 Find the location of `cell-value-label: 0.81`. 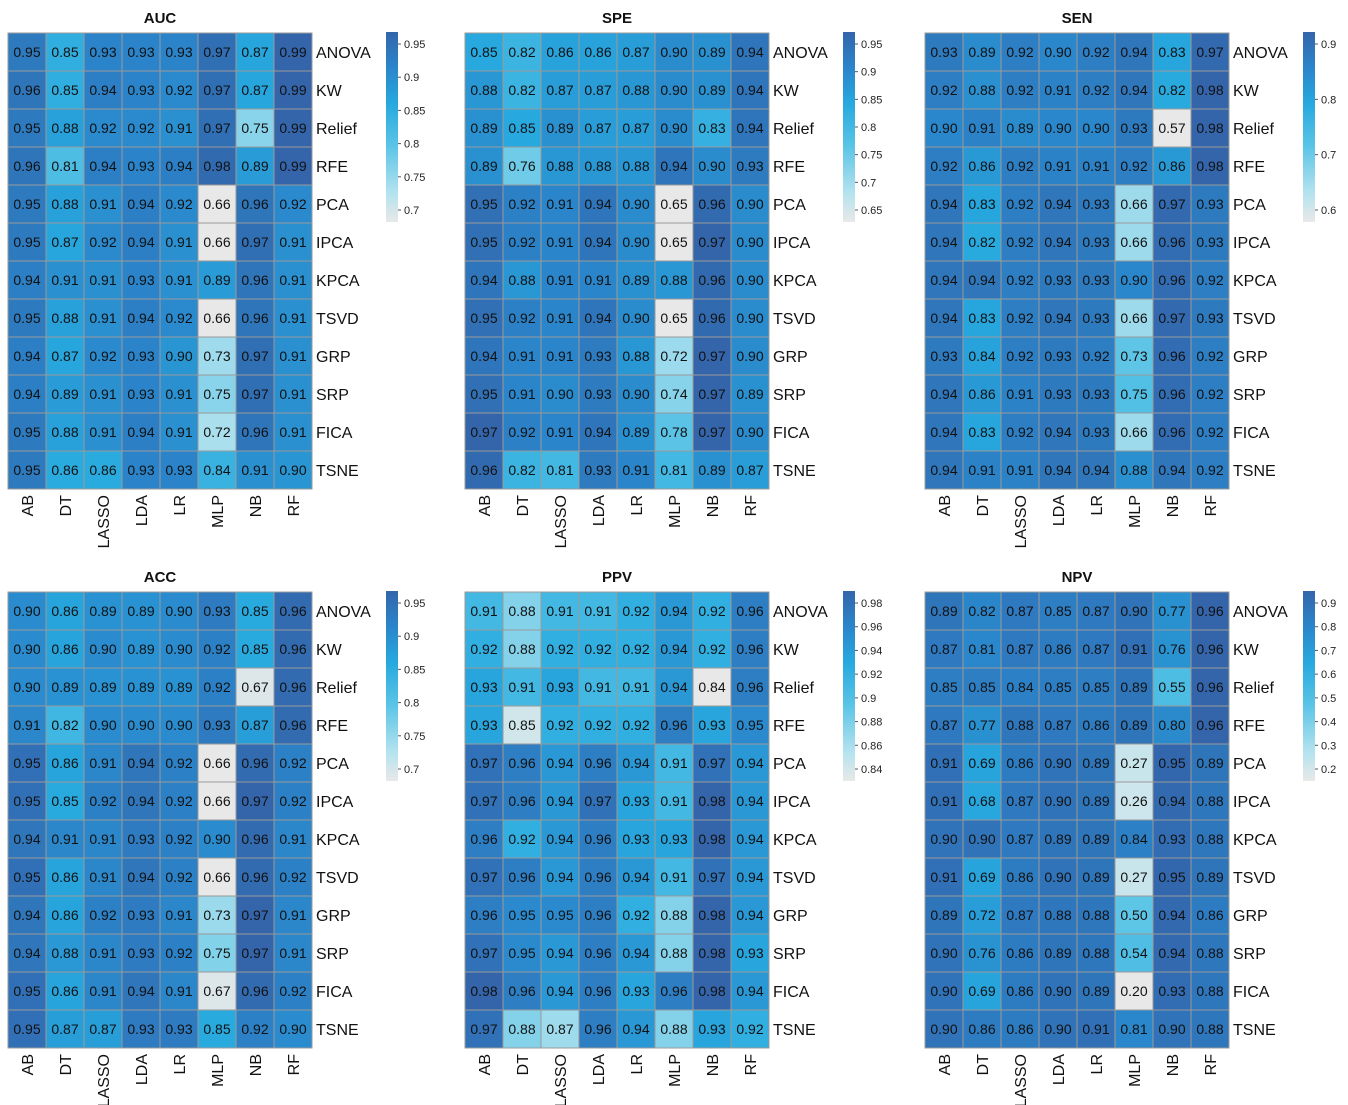

cell-value-label: 0.81 is located at coordinates (981, 649).